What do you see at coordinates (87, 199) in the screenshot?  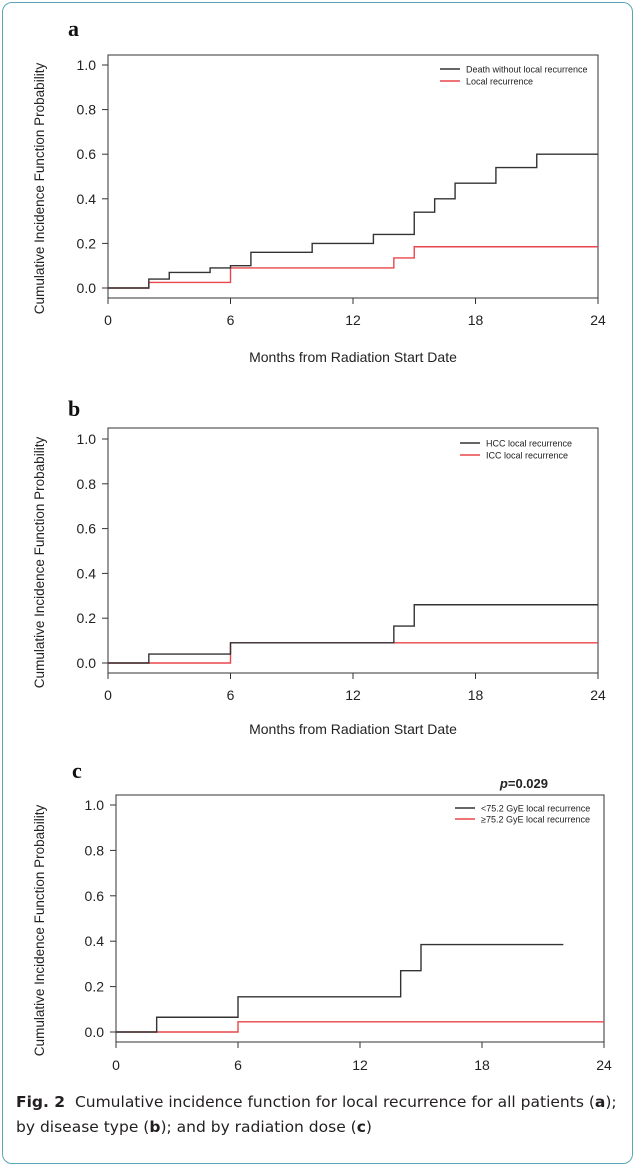 I see `chart-a-y-tick-label: 0.4` at bounding box center [87, 199].